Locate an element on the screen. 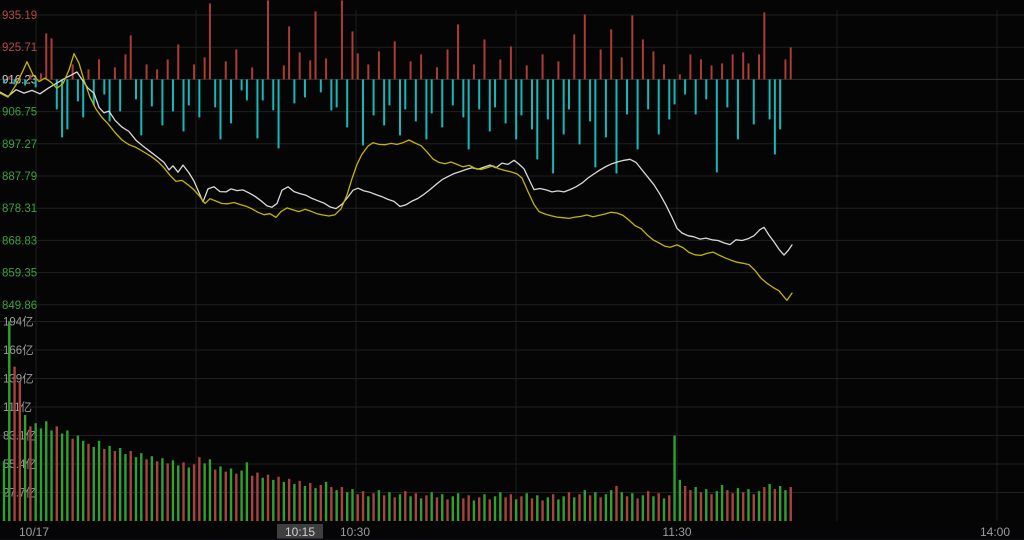 Image resolution: width=1024 pixels, height=540 pixels. price-axis-label: 916.23 is located at coordinates (19, 80).